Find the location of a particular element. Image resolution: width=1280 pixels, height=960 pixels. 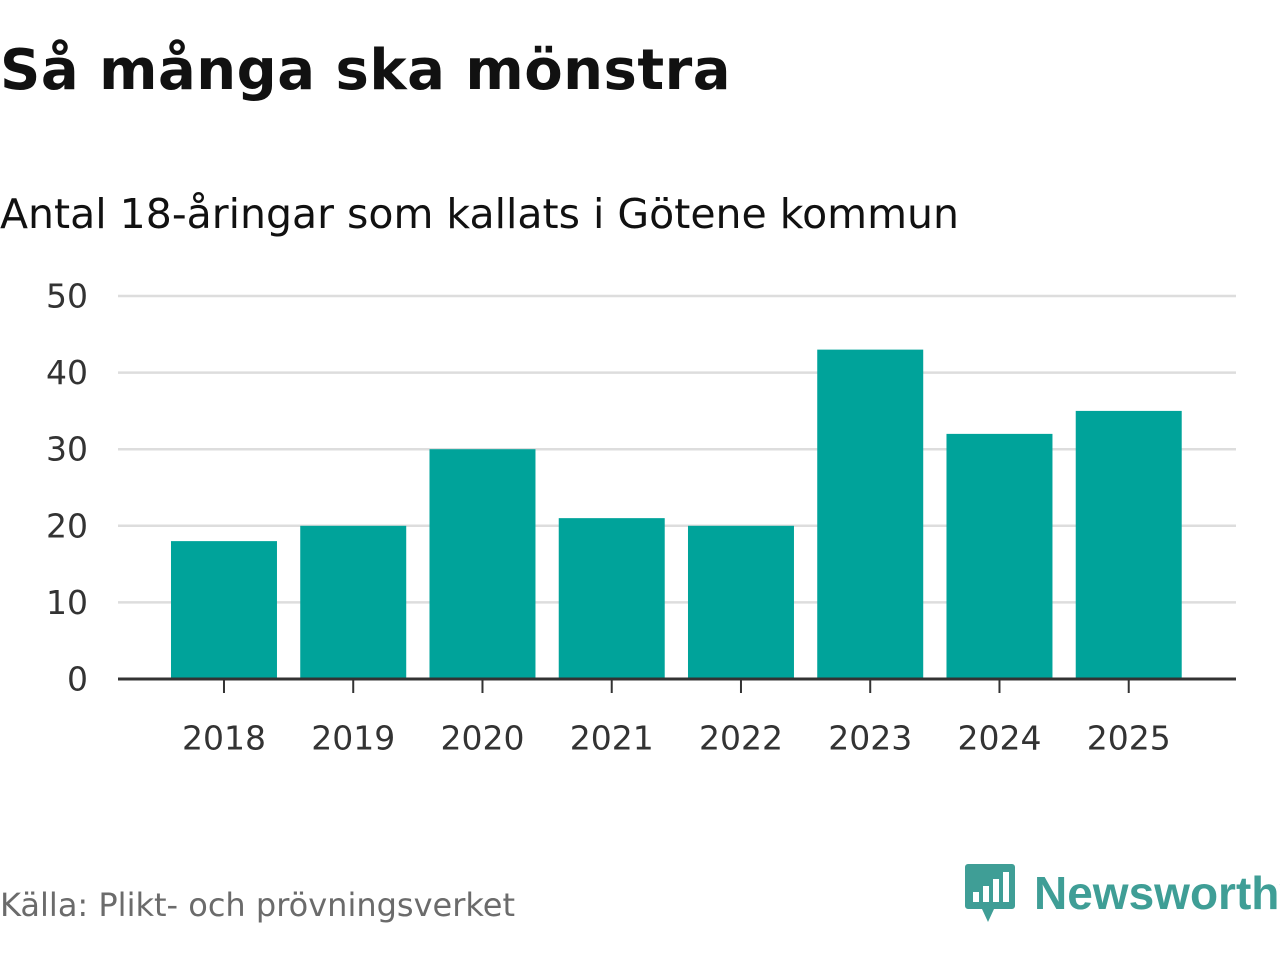

y-tick-label: 10 is located at coordinates (67, 602).